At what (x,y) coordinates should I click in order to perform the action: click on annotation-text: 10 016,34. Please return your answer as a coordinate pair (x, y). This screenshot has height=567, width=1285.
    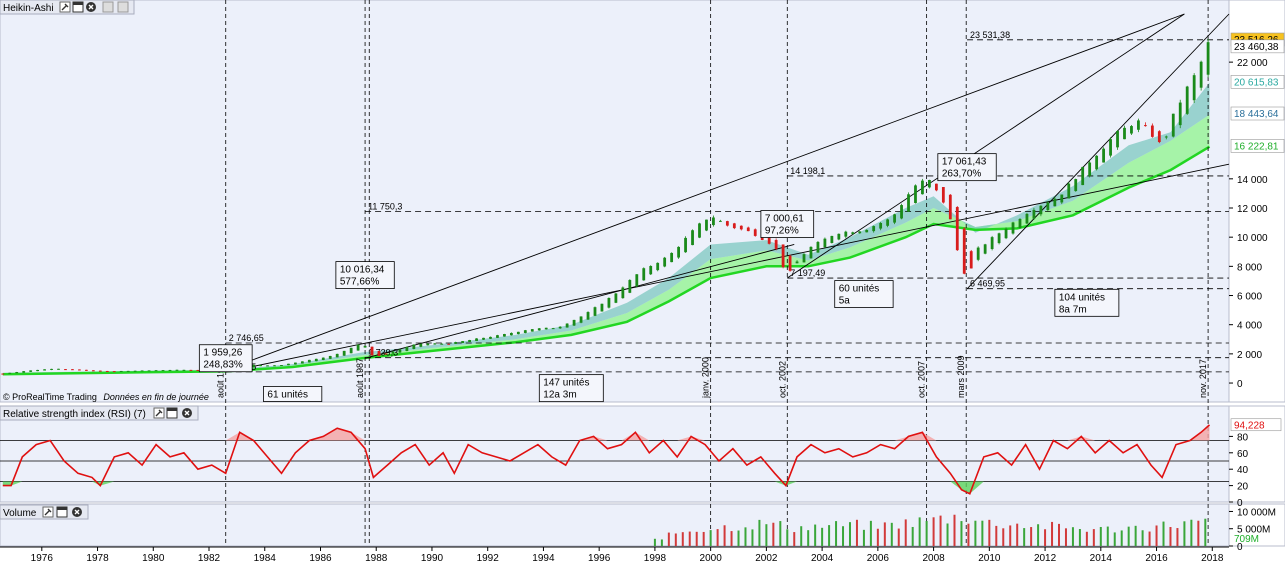
    Looking at the image, I should click on (362, 270).